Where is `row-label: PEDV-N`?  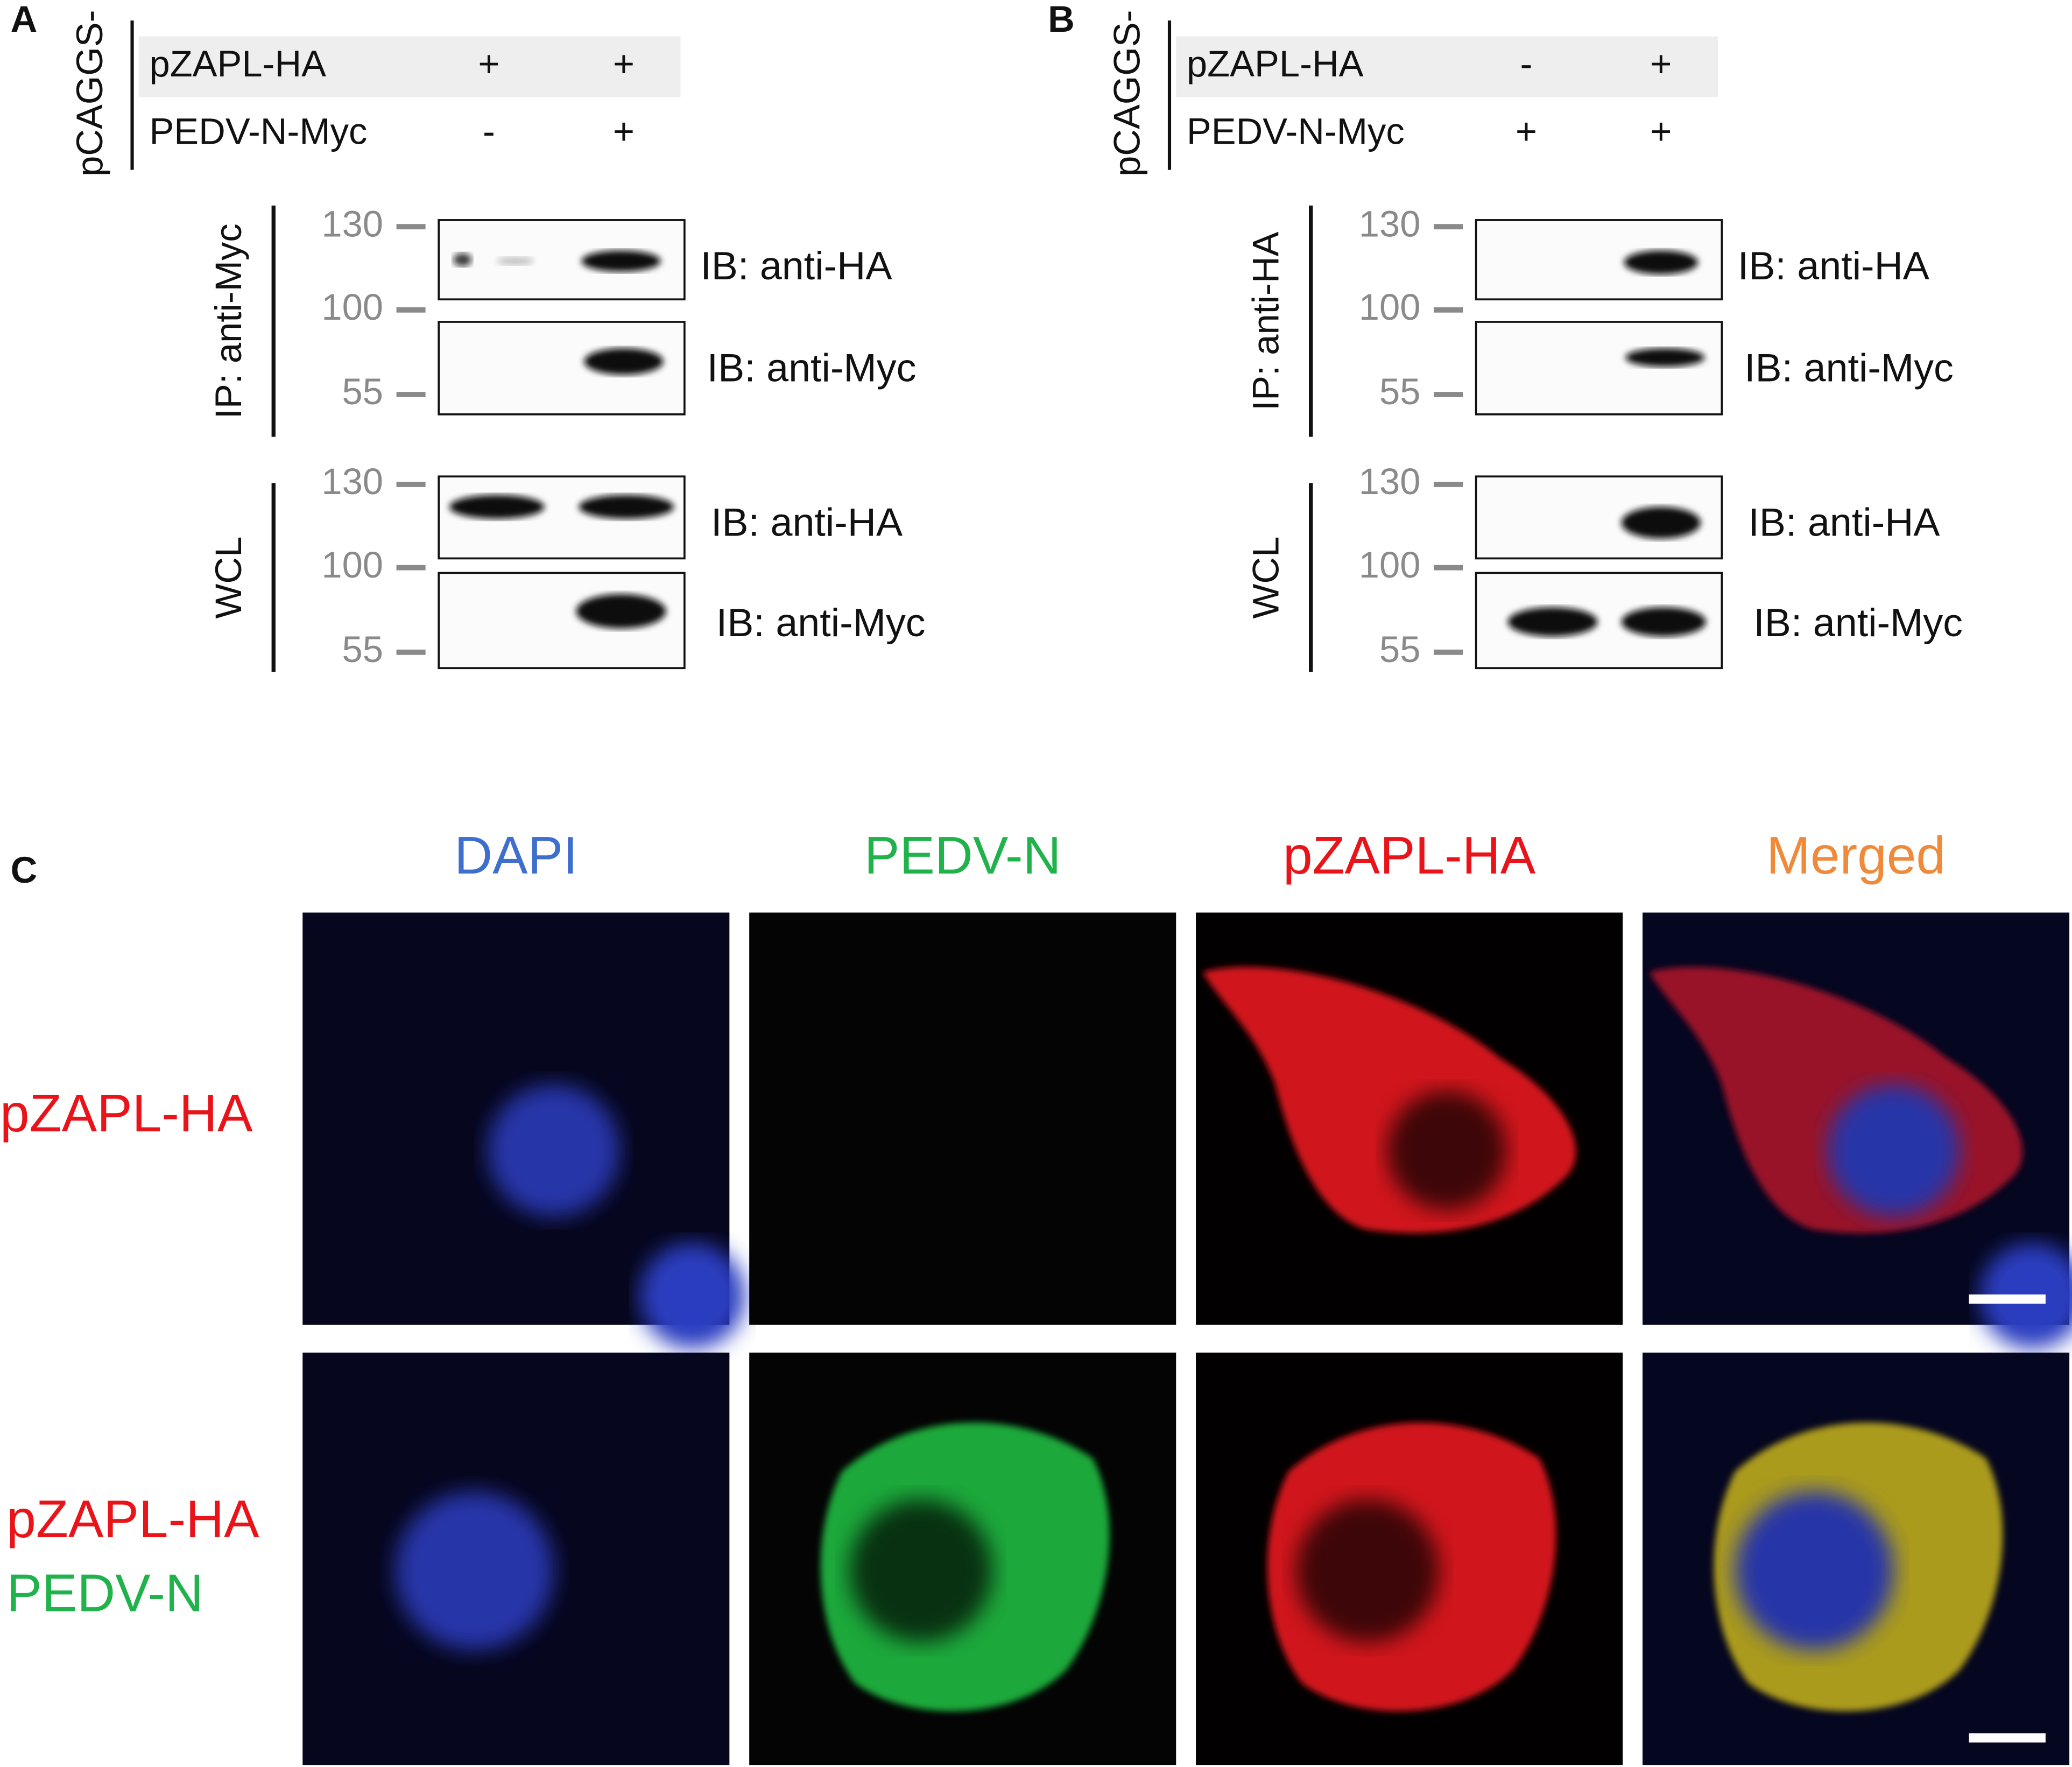 row-label: PEDV-N is located at coordinates (104, 1592).